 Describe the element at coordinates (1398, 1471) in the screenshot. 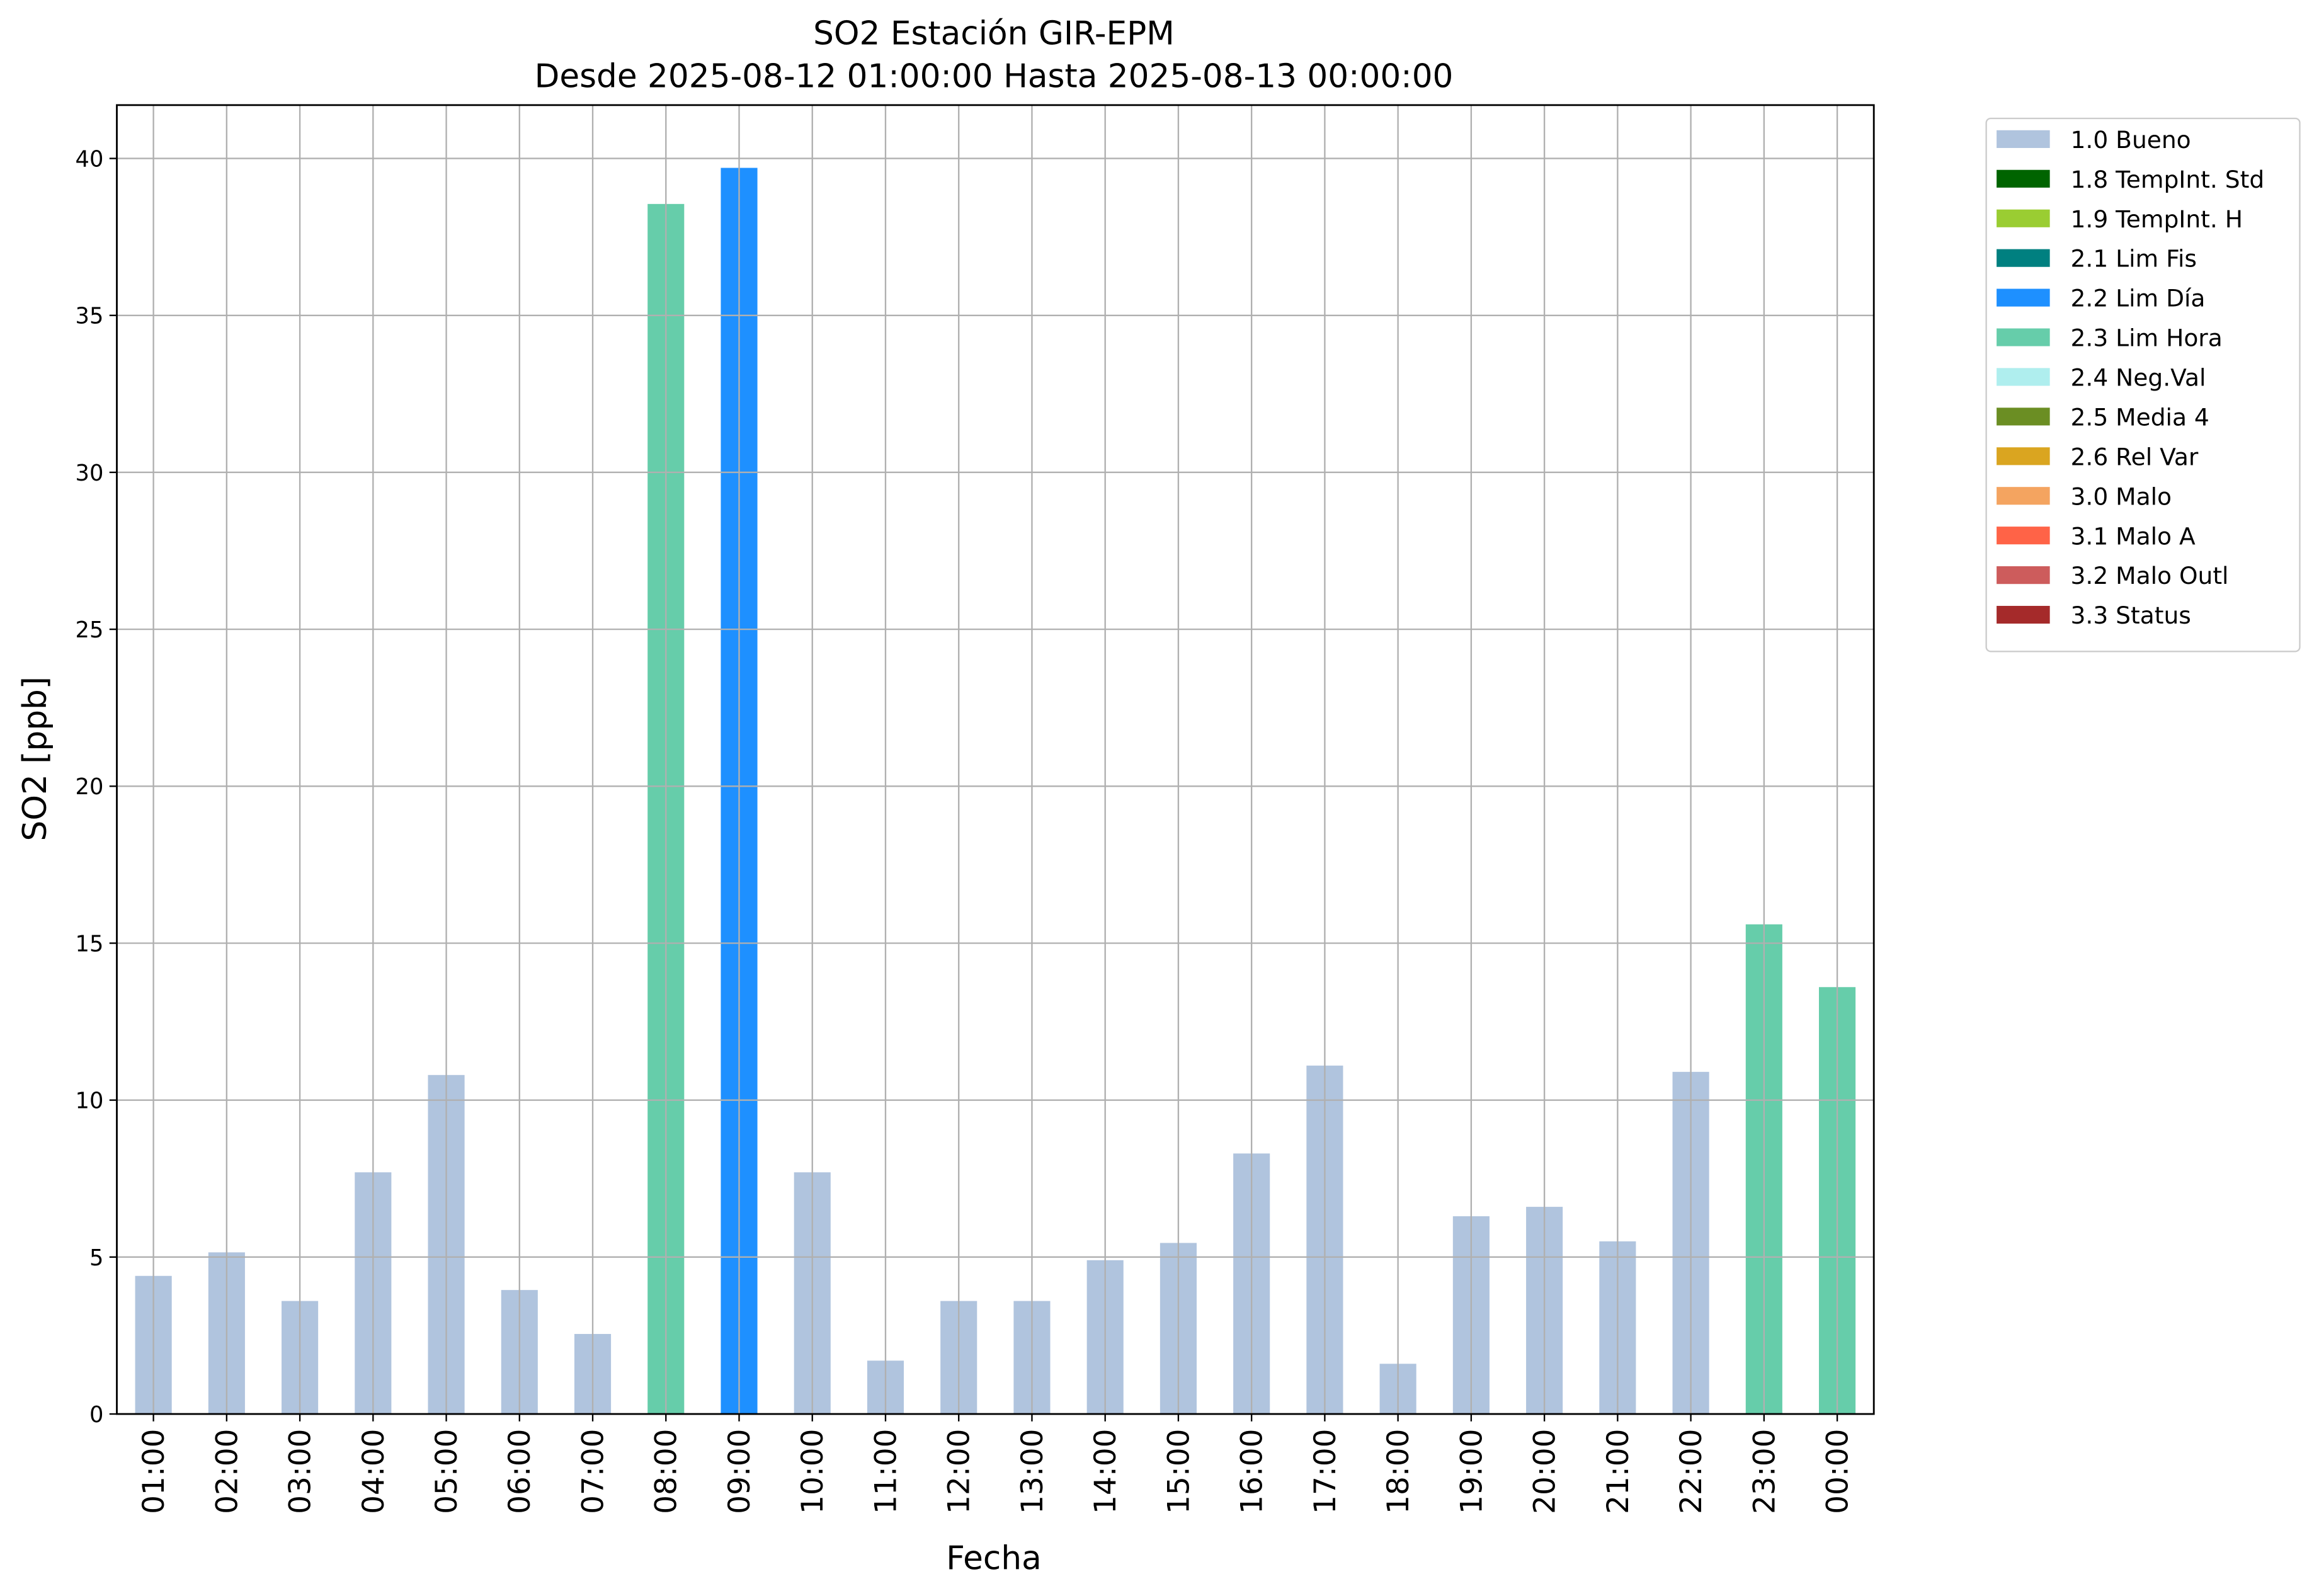

I see `x-tick-label: 18:00` at that location.